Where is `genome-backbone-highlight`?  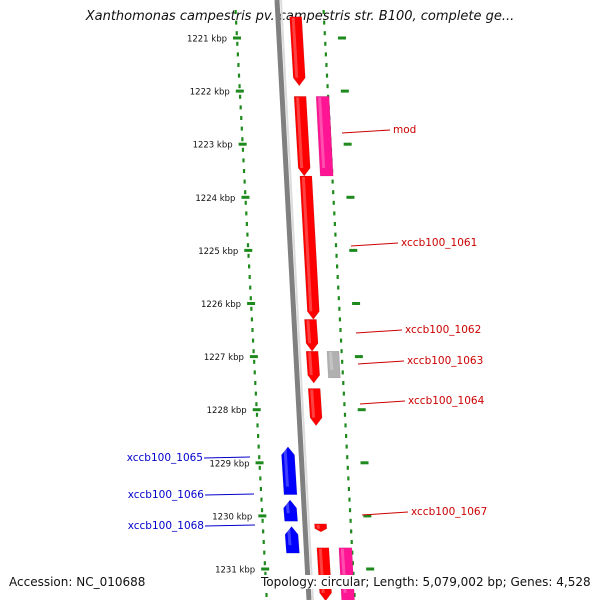
genome-backbone-highlight is located at coordinates (297, 300).